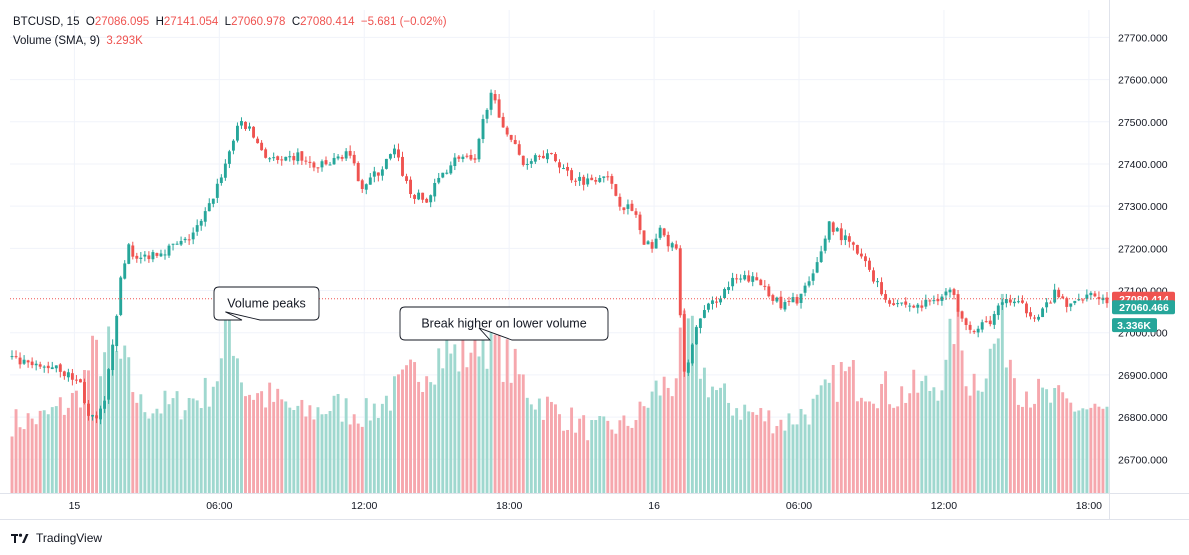 Image resolution: width=1189 pixels, height=555 pixels. What do you see at coordinates (56, 538) in the screenshot?
I see `footer-brand: TradingView` at bounding box center [56, 538].